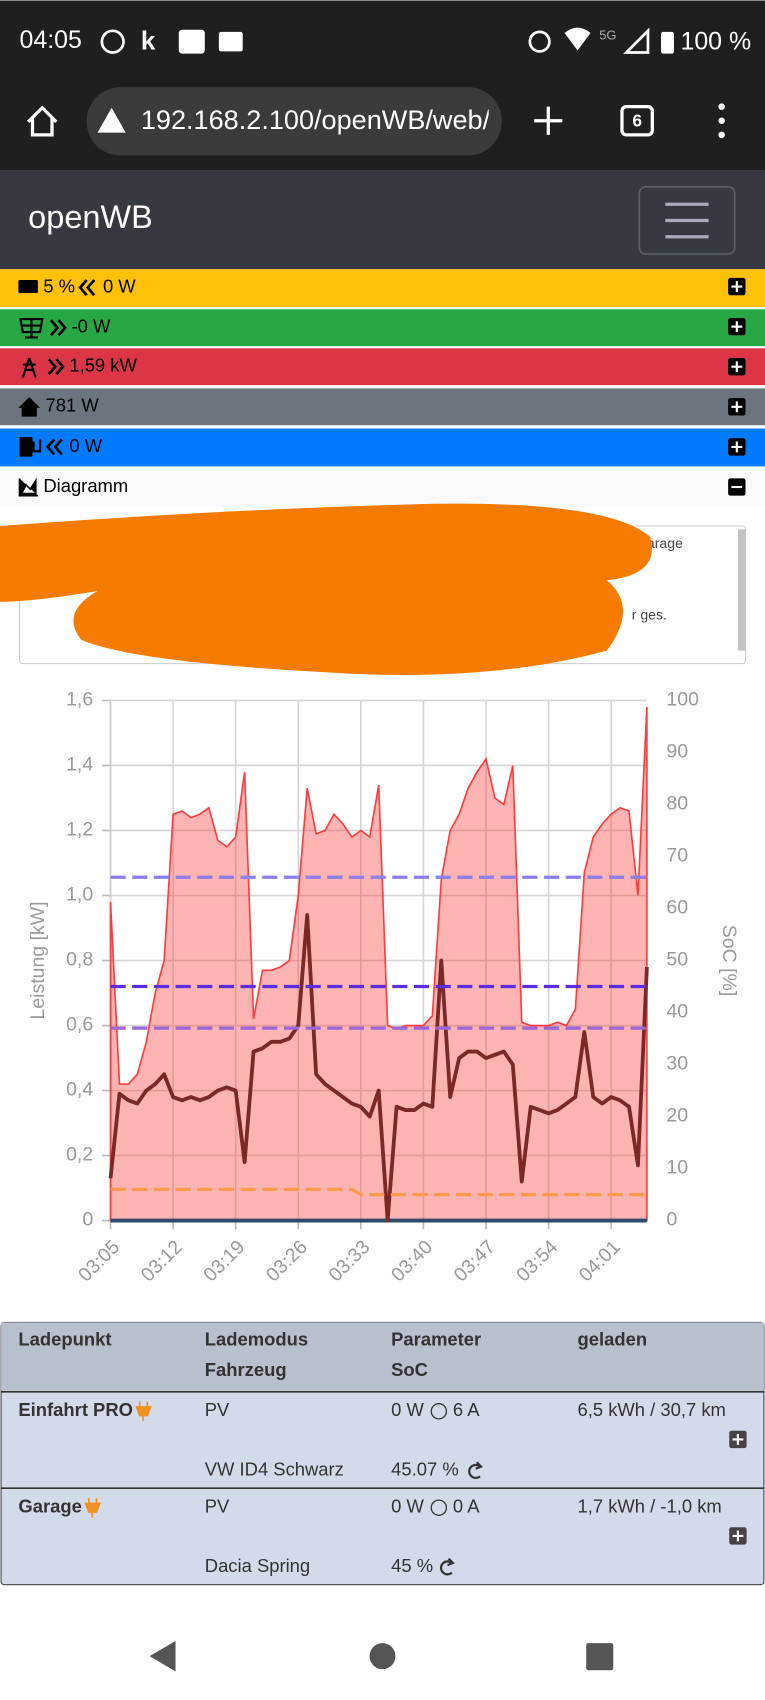 The width and height of the screenshot is (765, 1700). What do you see at coordinates (119, 285) in the screenshot?
I see `battery-power: 0 W` at bounding box center [119, 285].